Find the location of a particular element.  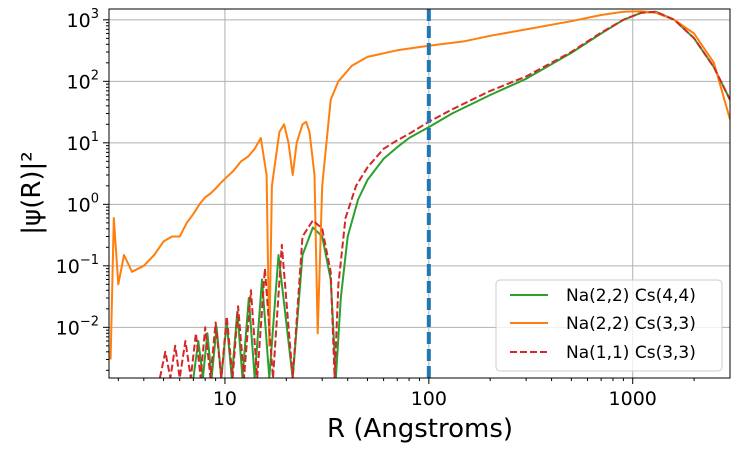

x-tick-label: 100 is located at coordinates (429, 399).